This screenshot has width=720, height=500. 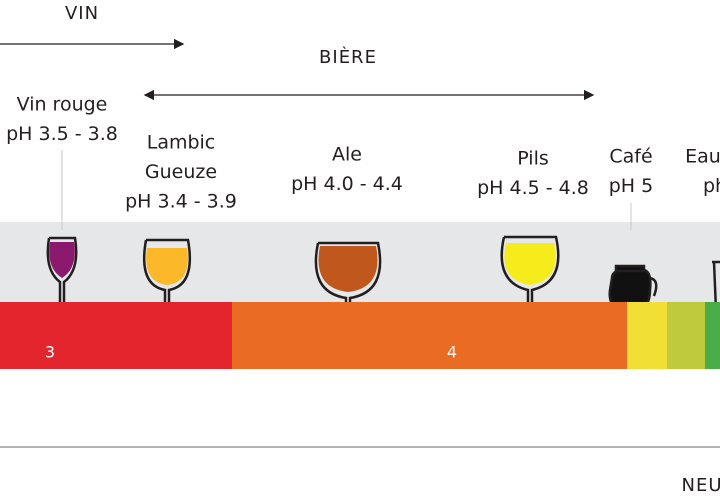 What do you see at coordinates (50, 352) in the screenshot?
I see `scale-number: 3` at bounding box center [50, 352].